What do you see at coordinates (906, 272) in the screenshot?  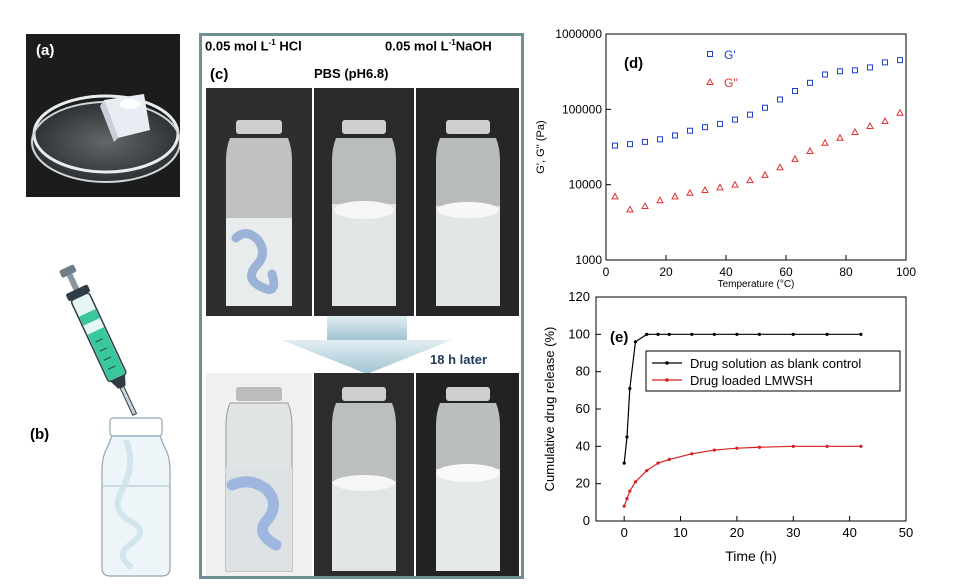 I see `chart-d-xtick-label: 100` at bounding box center [906, 272].